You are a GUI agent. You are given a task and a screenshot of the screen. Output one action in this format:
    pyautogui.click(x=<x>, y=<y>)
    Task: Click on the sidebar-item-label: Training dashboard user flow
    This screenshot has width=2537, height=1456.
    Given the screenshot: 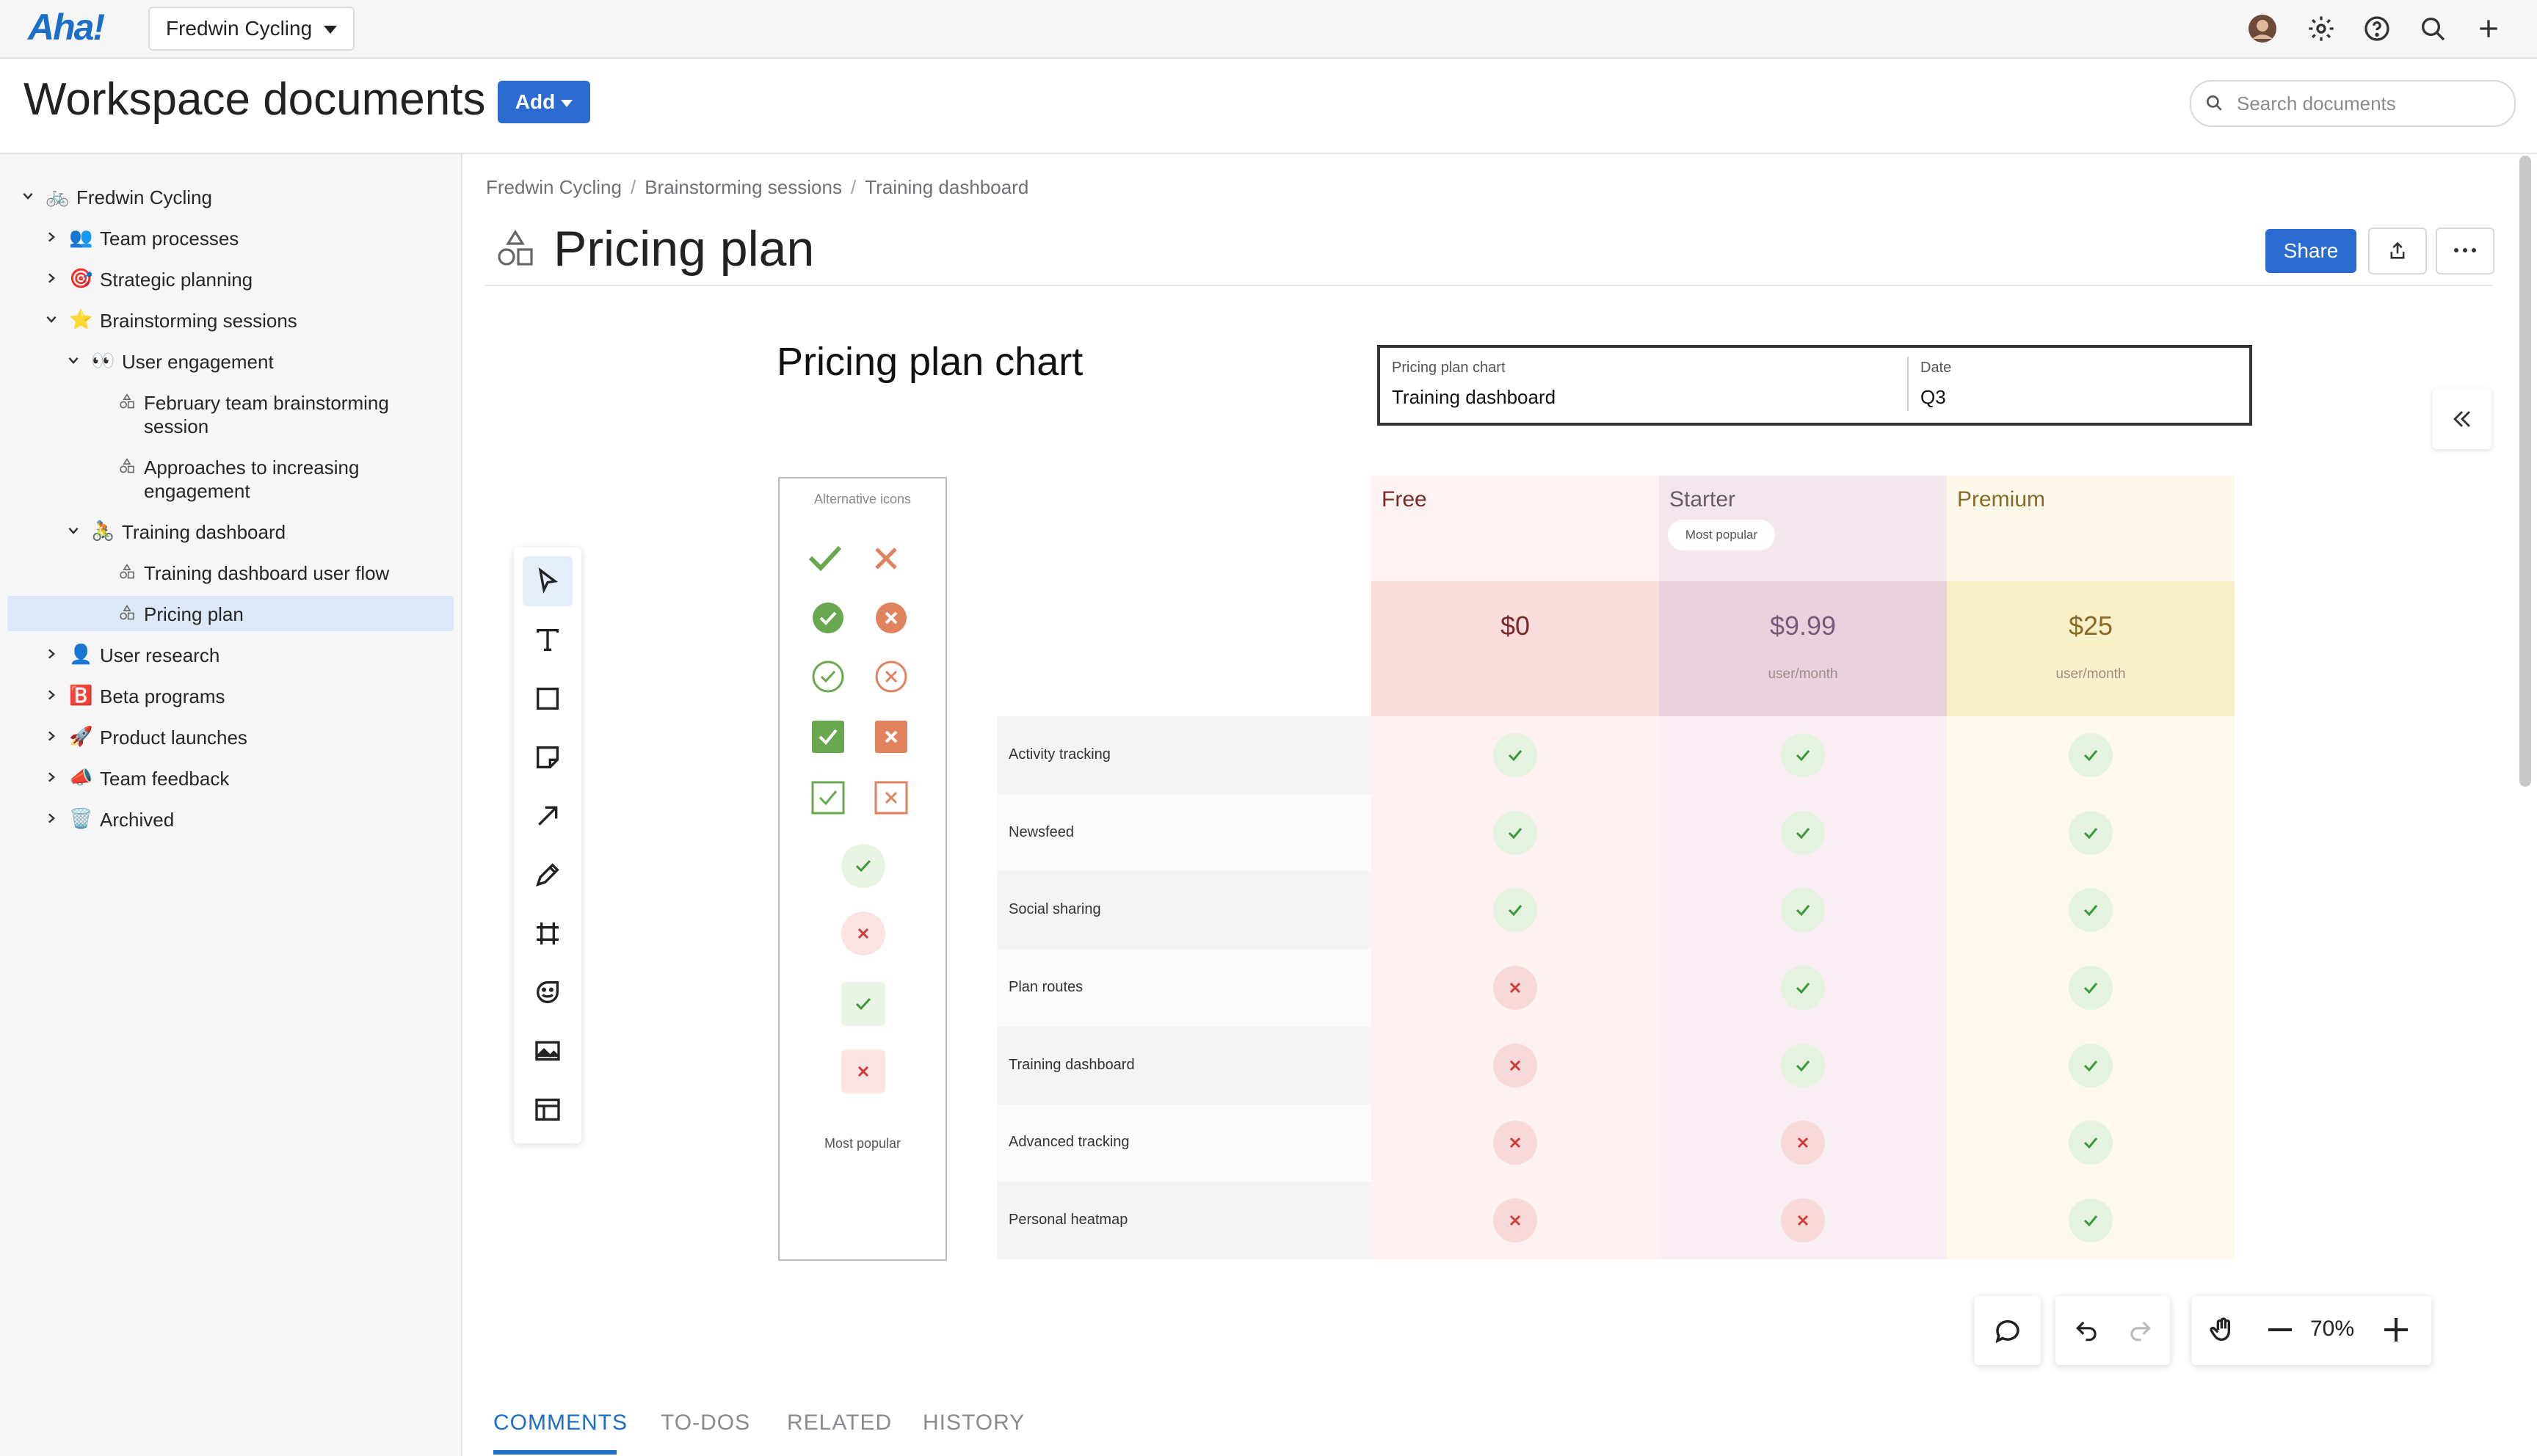 What is the action you would take?
    pyautogui.click(x=267, y=573)
    